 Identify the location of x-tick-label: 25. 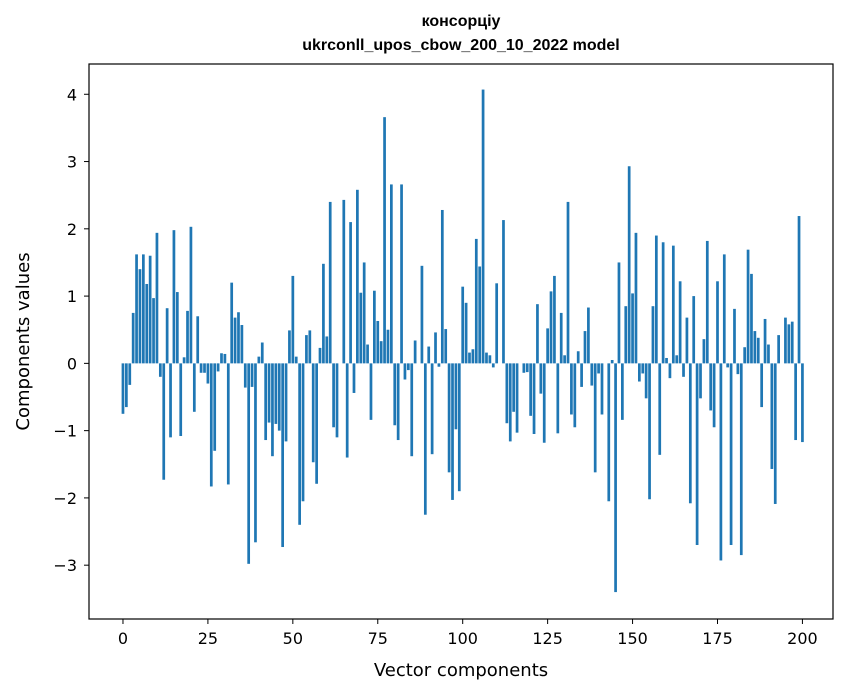
(208, 638).